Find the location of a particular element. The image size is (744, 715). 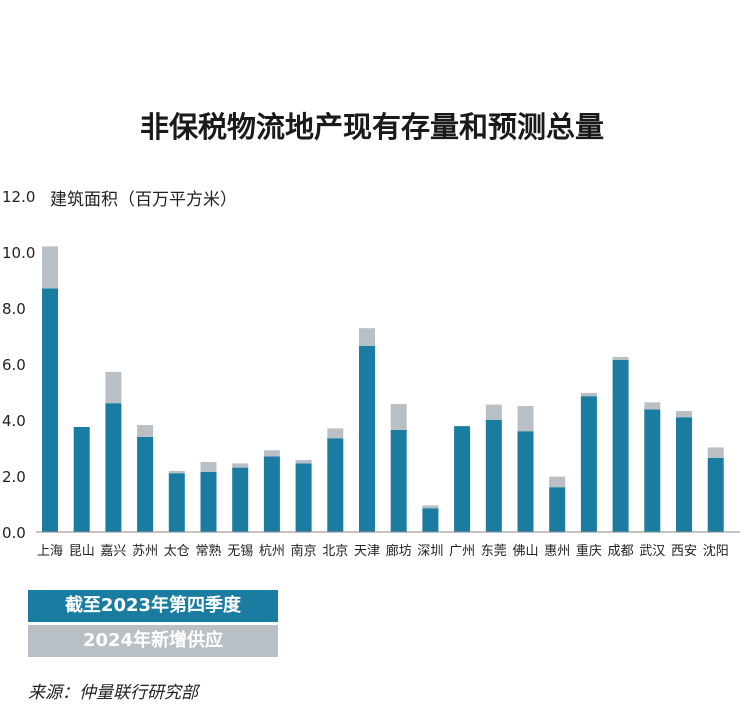

x-tick-label: 北京 is located at coordinates (335, 551).